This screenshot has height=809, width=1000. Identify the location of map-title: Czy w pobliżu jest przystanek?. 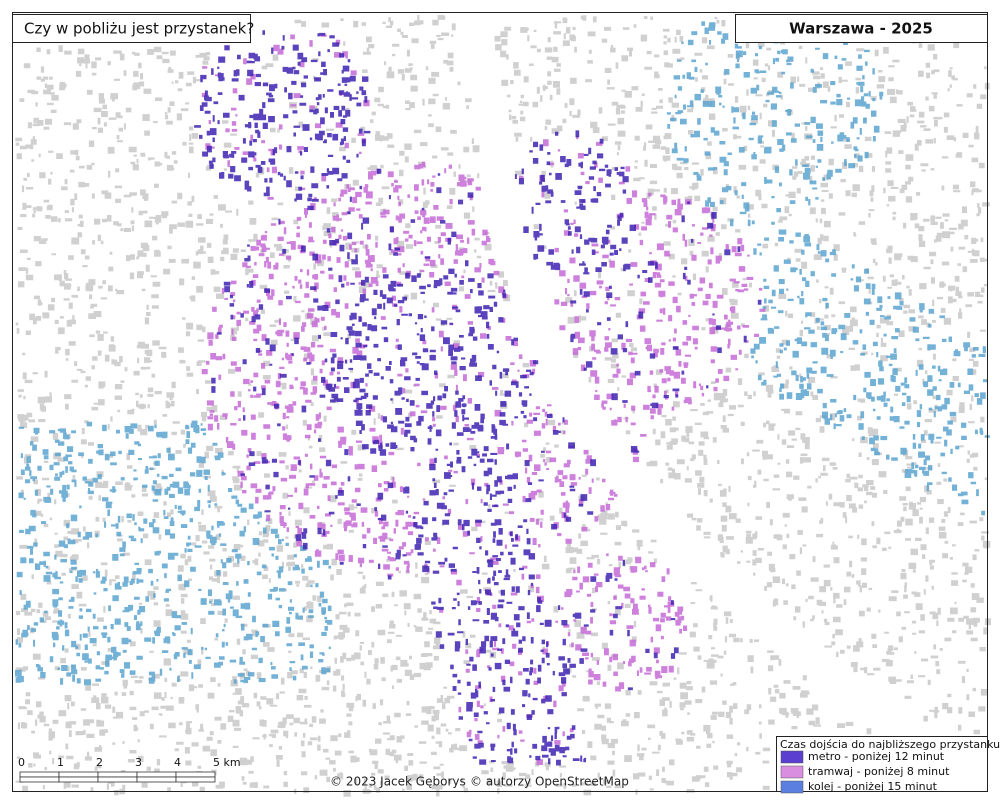
(139, 29).